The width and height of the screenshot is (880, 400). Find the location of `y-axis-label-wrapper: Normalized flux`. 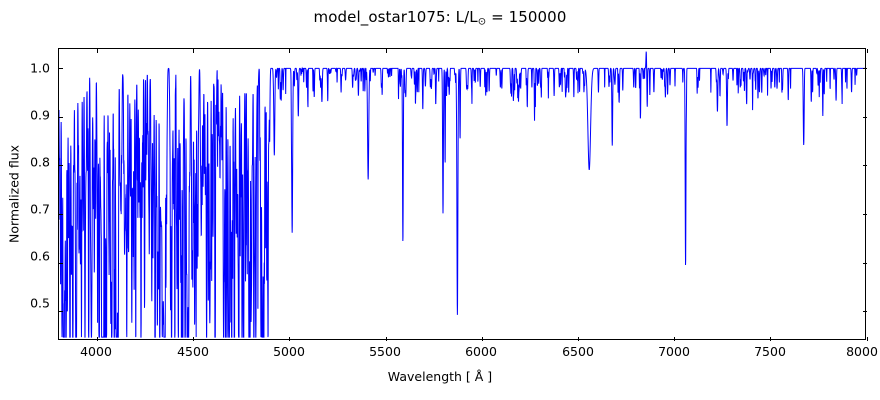

y-axis-label-wrapper: Normalized flux is located at coordinates (14, 200).